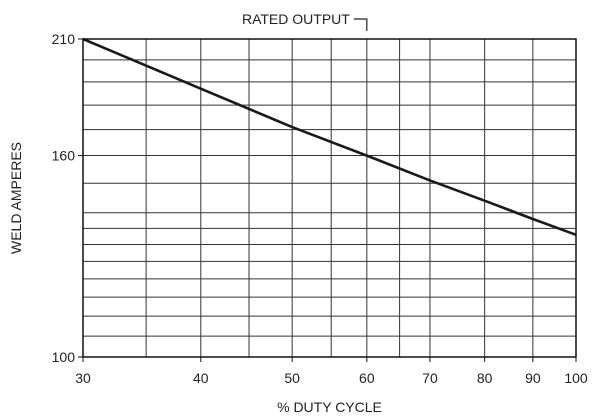 This screenshot has width=593, height=417. Describe the element at coordinates (533, 378) in the screenshot. I see `x-tick-label: 90` at that location.